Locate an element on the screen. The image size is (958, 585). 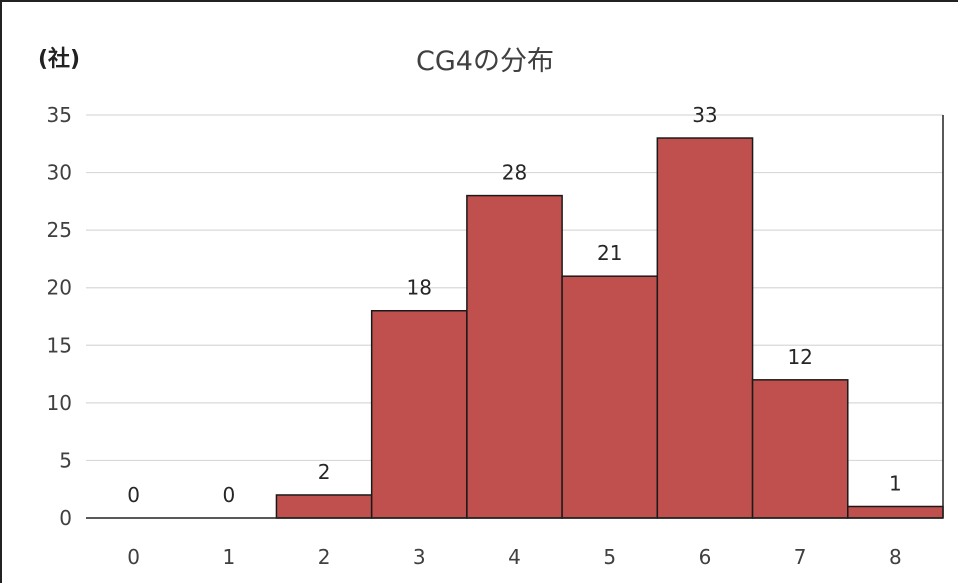
data-label-6: 33 is located at coordinates (704, 115).